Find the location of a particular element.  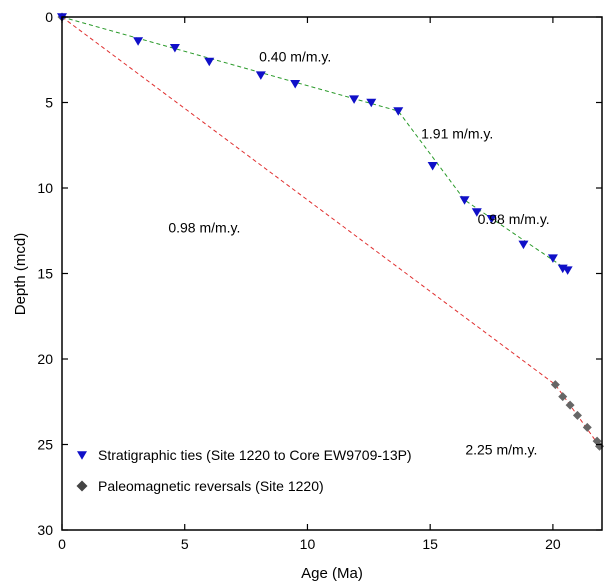

y-tick-label: 30 is located at coordinates (45, 530).